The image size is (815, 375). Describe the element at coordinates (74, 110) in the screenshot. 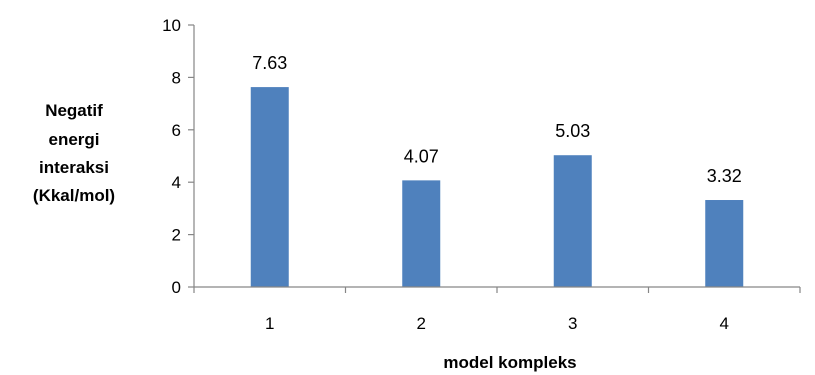

I see `y-axis-title-line-1: Negatif` at that location.